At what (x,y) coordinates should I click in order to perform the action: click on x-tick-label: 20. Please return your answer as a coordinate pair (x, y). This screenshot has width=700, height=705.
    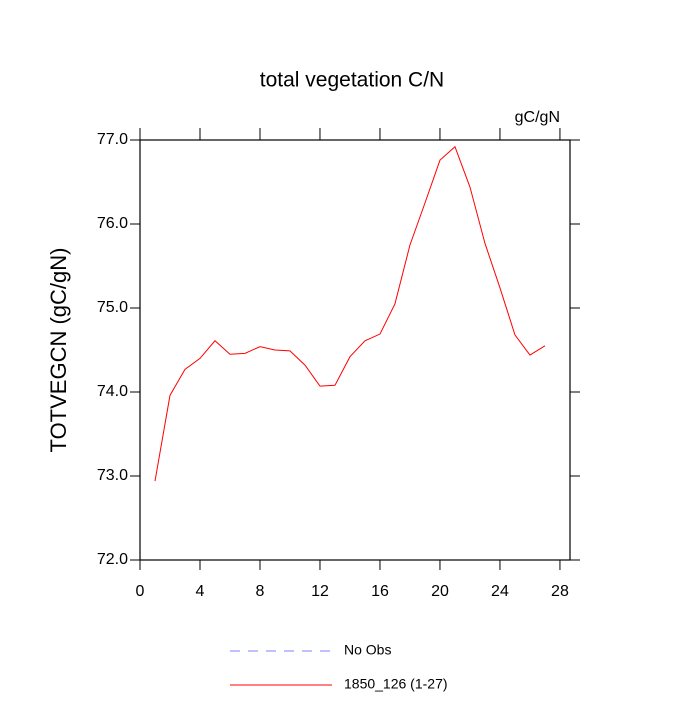
    Looking at the image, I should click on (440, 591).